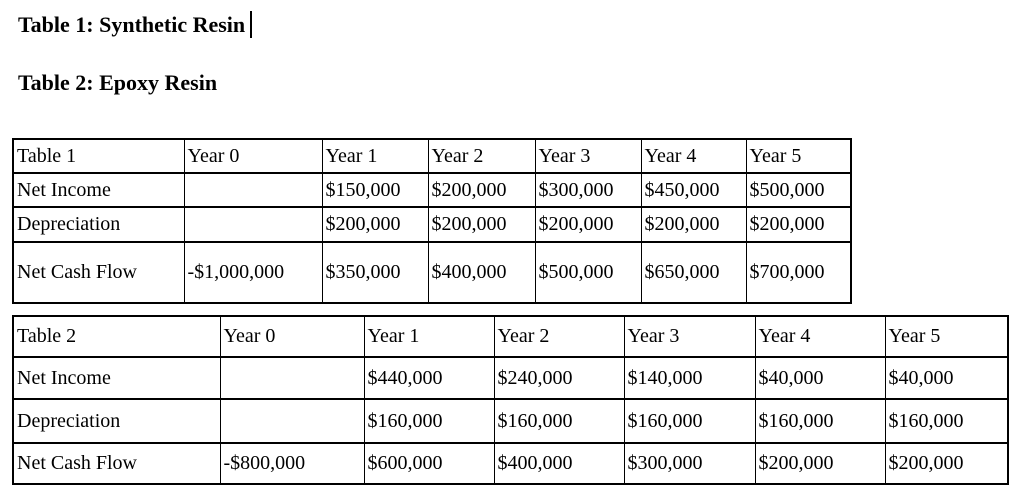 This screenshot has height=500, width=1024. Describe the element at coordinates (820, 336) in the screenshot. I see `table2-col-header-year4: Year 4` at that location.